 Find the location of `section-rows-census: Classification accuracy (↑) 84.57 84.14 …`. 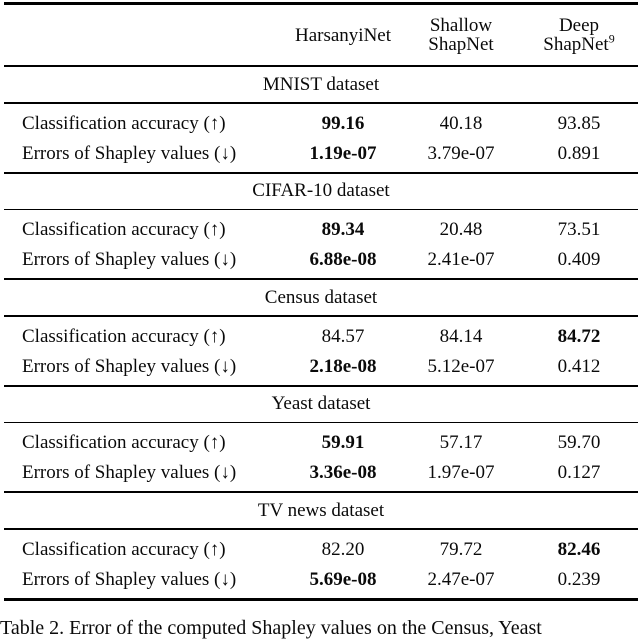

section-rows-census: Classification accuracy (↑) 84.57 84.14 … is located at coordinates (321, 351).